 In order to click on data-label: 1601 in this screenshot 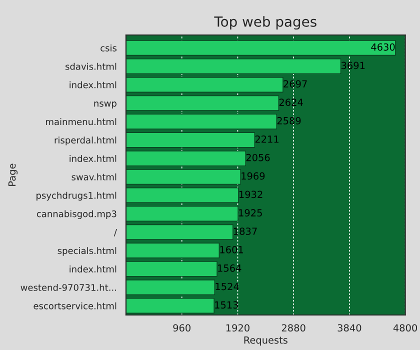, I will do `click(232, 250)`.